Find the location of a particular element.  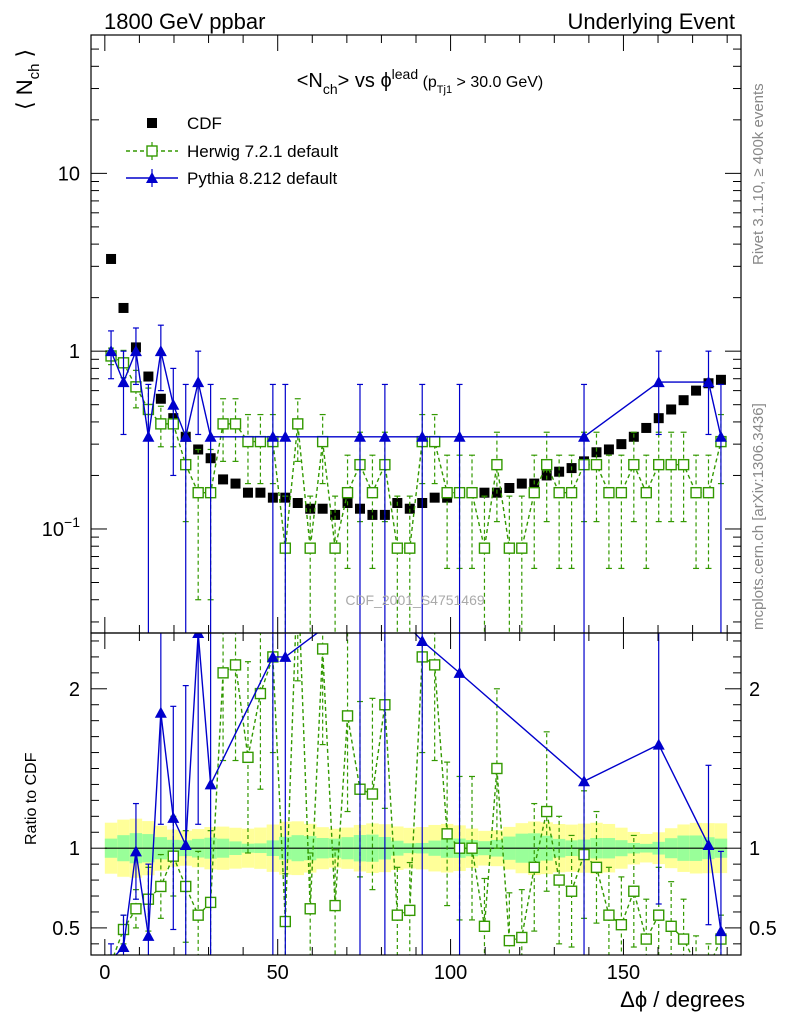

xtick-label: 0 is located at coordinates (104, 973).